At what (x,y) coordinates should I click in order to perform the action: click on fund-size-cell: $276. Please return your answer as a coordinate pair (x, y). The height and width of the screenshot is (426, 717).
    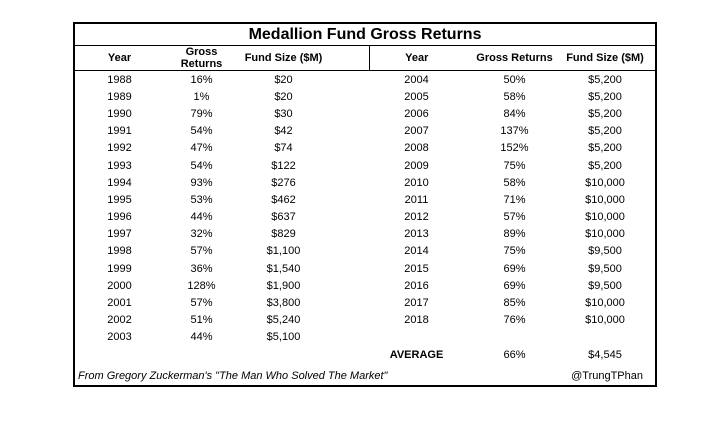
    Looking at the image, I should click on (283, 182).